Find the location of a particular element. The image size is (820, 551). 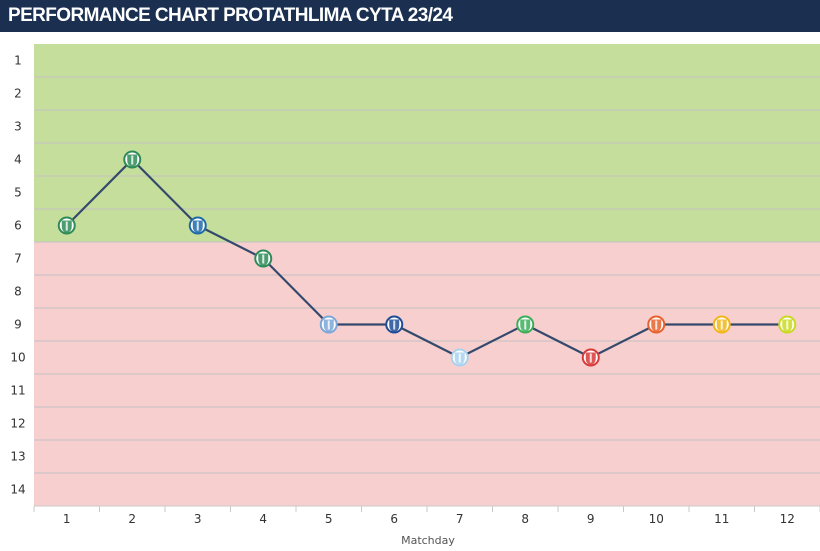

x-tick-label: 3 is located at coordinates (198, 519).